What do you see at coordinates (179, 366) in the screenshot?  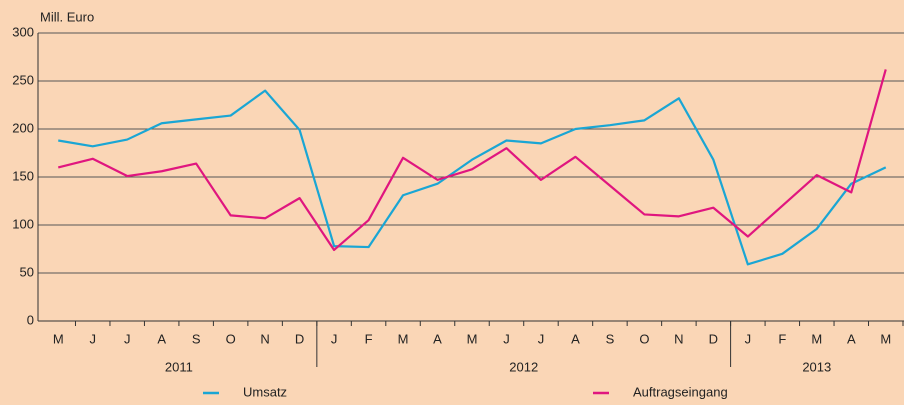 I see `year-label: 2011` at bounding box center [179, 366].